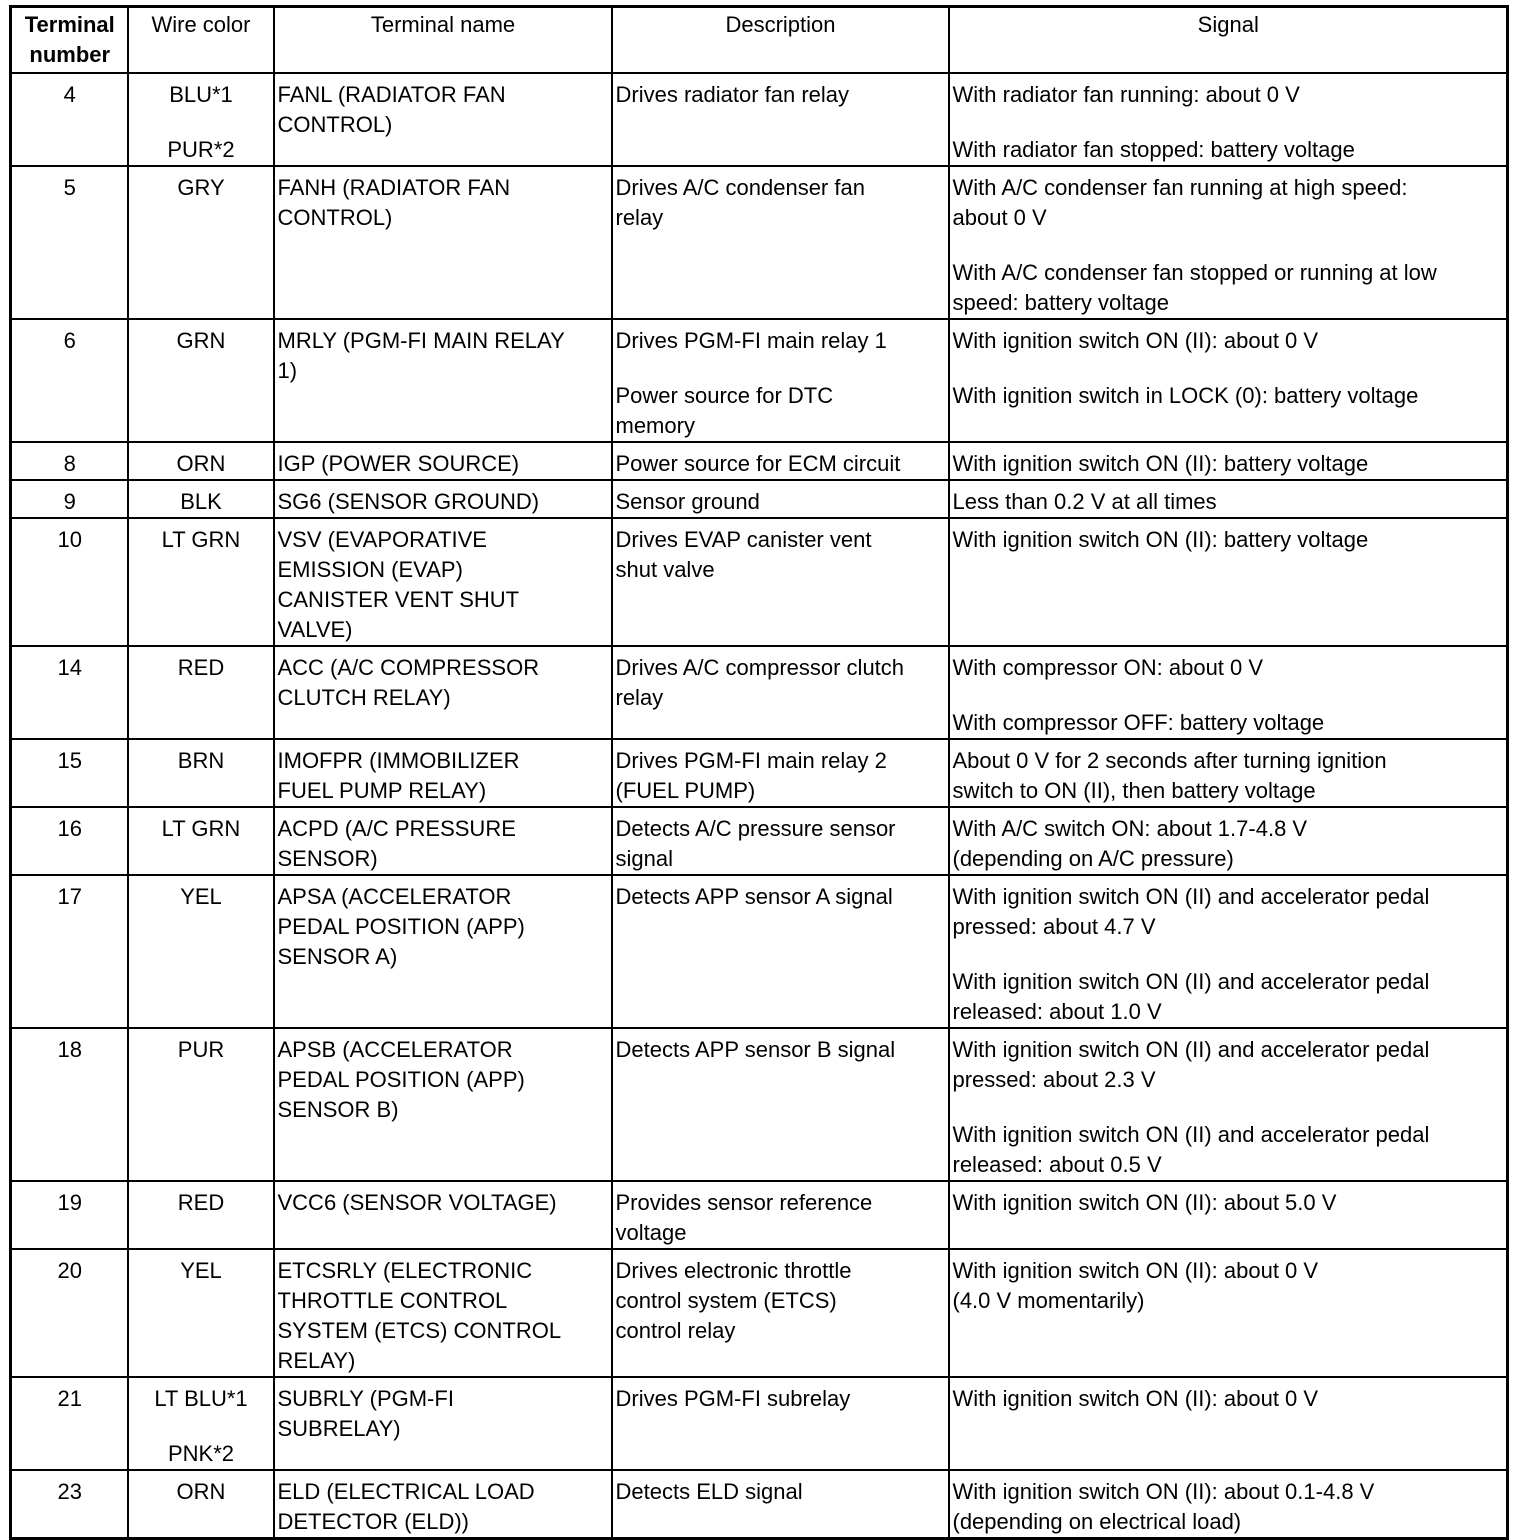 This screenshot has width=1520, height=1540. What do you see at coordinates (780, 581) in the screenshot?
I see `description: Drives EVAP canister vent shut valve` at bounding box center [780, 581].